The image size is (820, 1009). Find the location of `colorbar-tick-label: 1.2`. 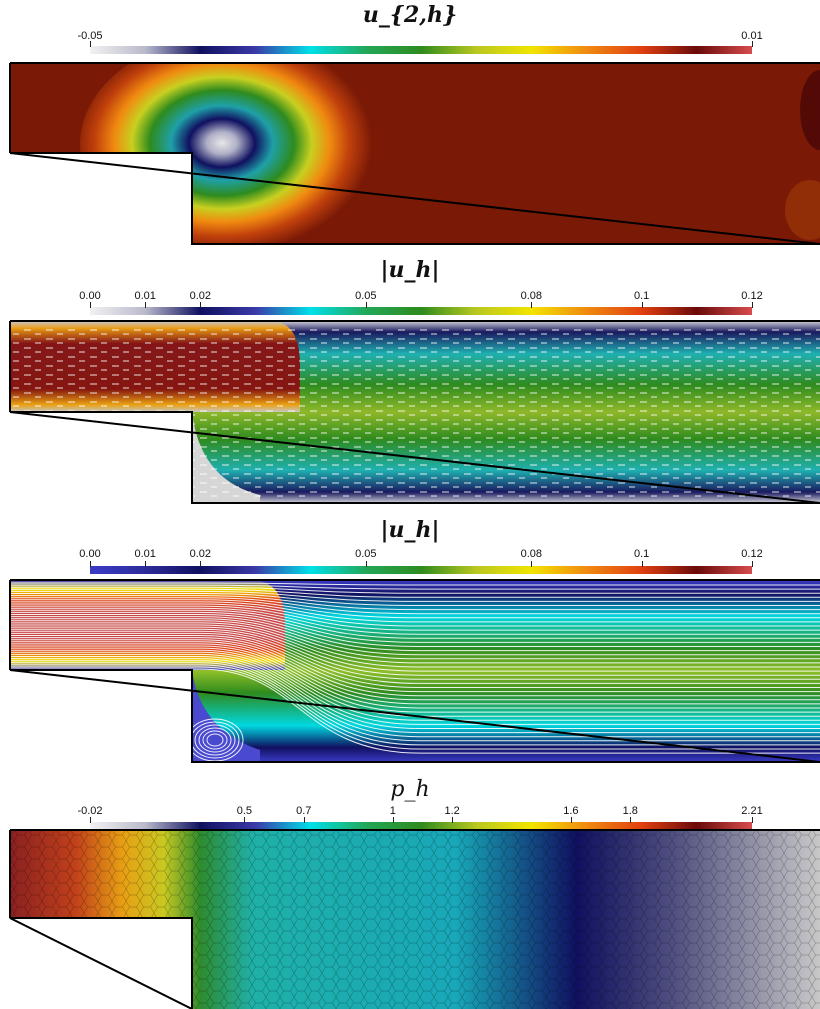

colorbar-tick-label: 1.2 is located at coordinates (452, 811).